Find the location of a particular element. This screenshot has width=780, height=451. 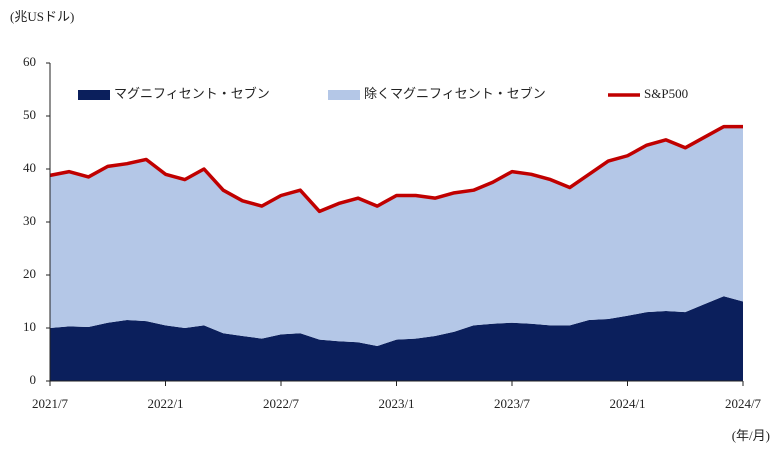

x-tick-label: 2022/7 is located at coordinates (281, 403).